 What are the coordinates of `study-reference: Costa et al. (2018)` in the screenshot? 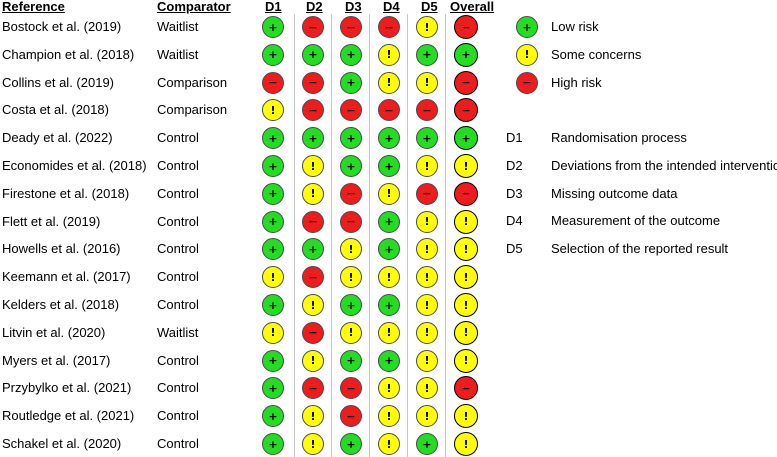 It's located at (55, 110).